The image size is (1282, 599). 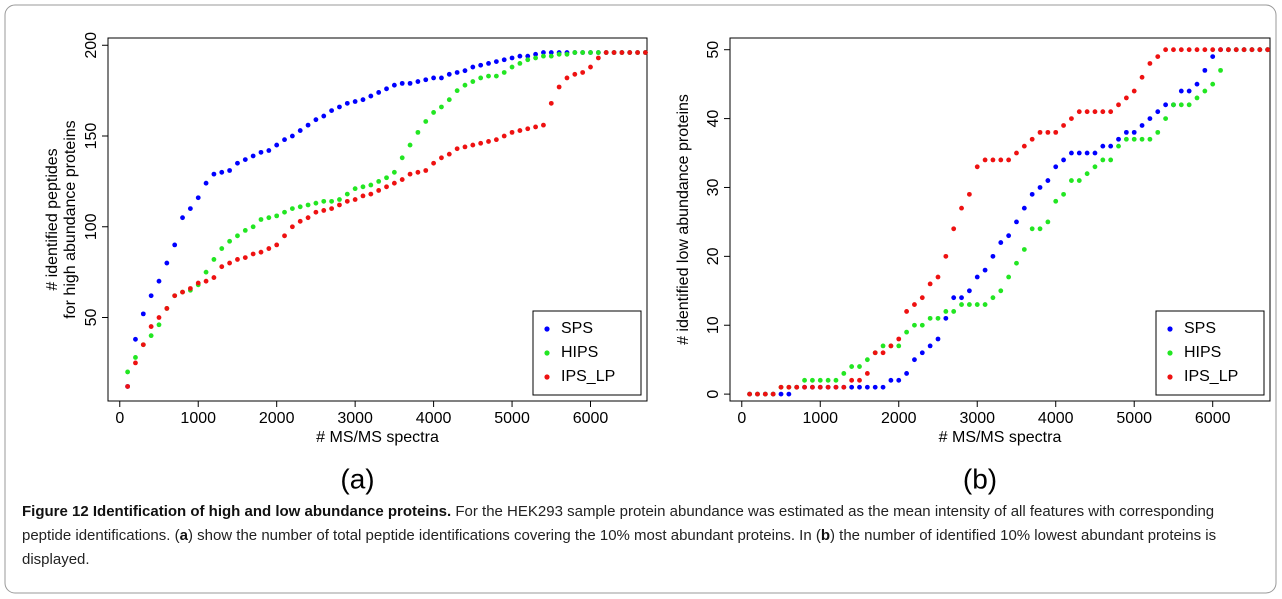 I want to click on legend-label: SPS, so click(x=577, y=328).